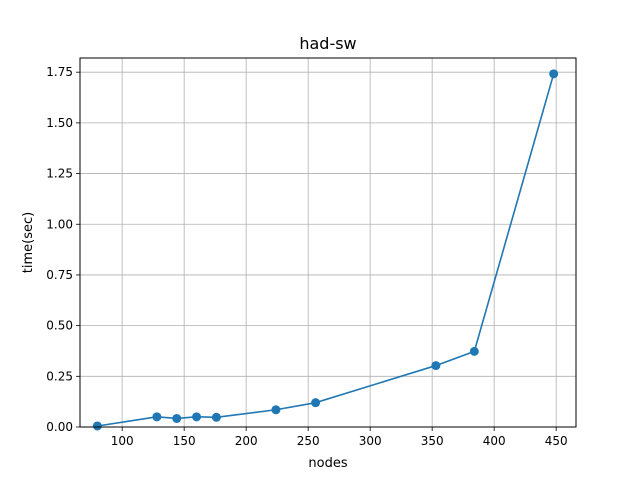 The image size is (640, 480). I want to click on x-tick-label: 400, so click(494, 441).